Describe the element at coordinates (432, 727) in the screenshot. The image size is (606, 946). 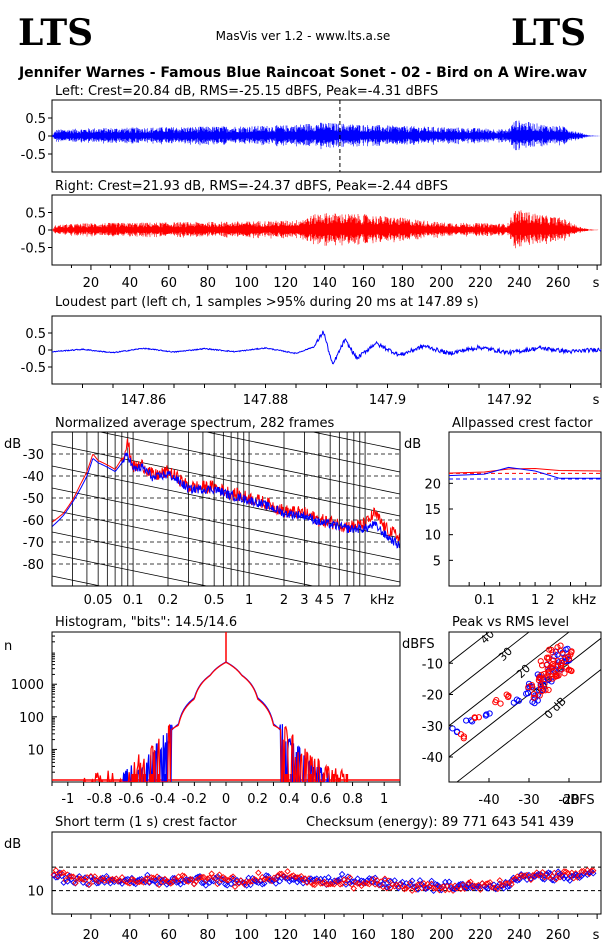
I see `peak-rms-ytick-label: -30` at that location.